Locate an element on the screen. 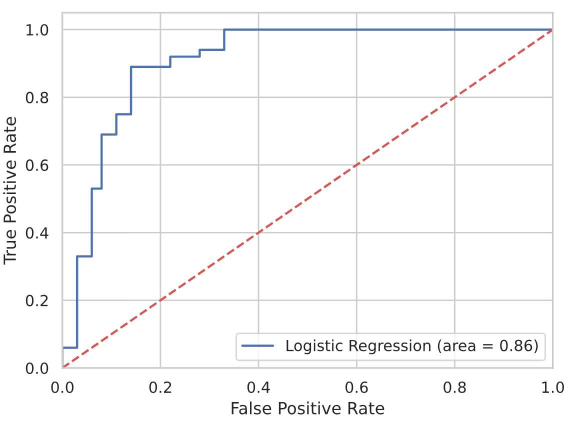 This screenshot has height=423, width=567. y-tick-label: 1.0 is located at coordinates (37, 30).